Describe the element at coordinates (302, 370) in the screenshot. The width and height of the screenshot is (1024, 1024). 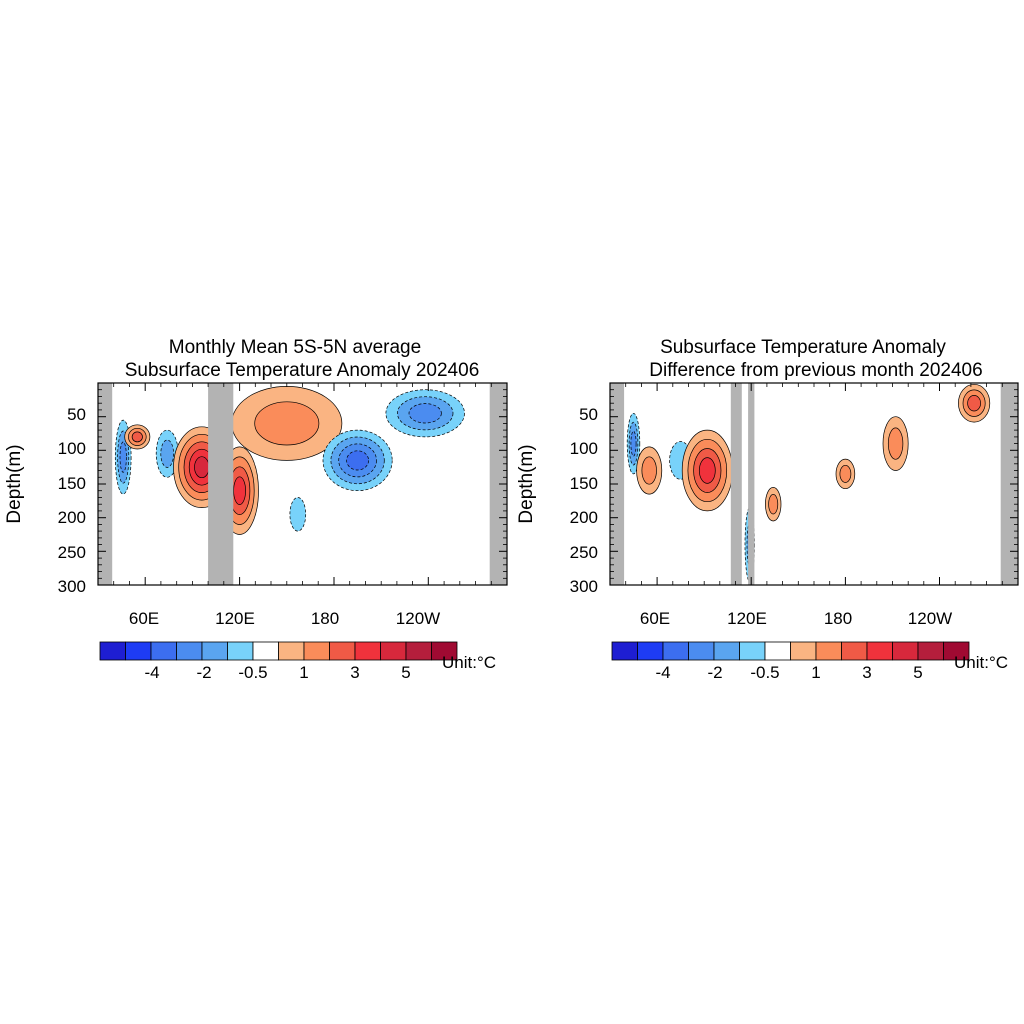
I see `panel-title-line2: Subsurface Temperature Anomaly 202406` at that location.